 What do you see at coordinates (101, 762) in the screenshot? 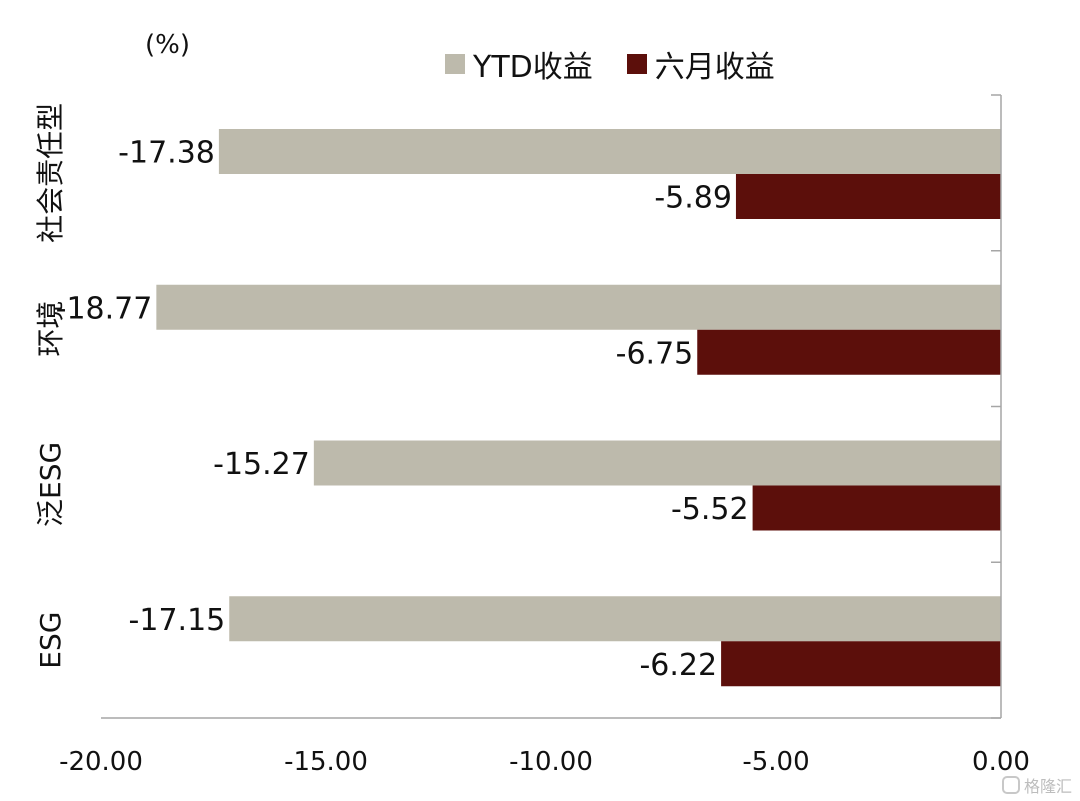
I see `x-tick-label: -20.00` at bounding box center [101, 762].